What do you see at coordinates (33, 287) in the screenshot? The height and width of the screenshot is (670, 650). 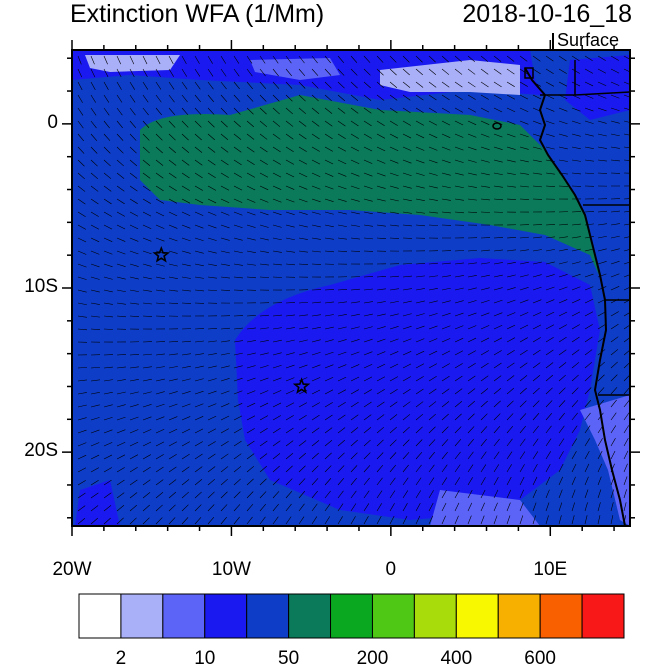 I see `y-tick-label: 10S` at bounding box center [33, 287].